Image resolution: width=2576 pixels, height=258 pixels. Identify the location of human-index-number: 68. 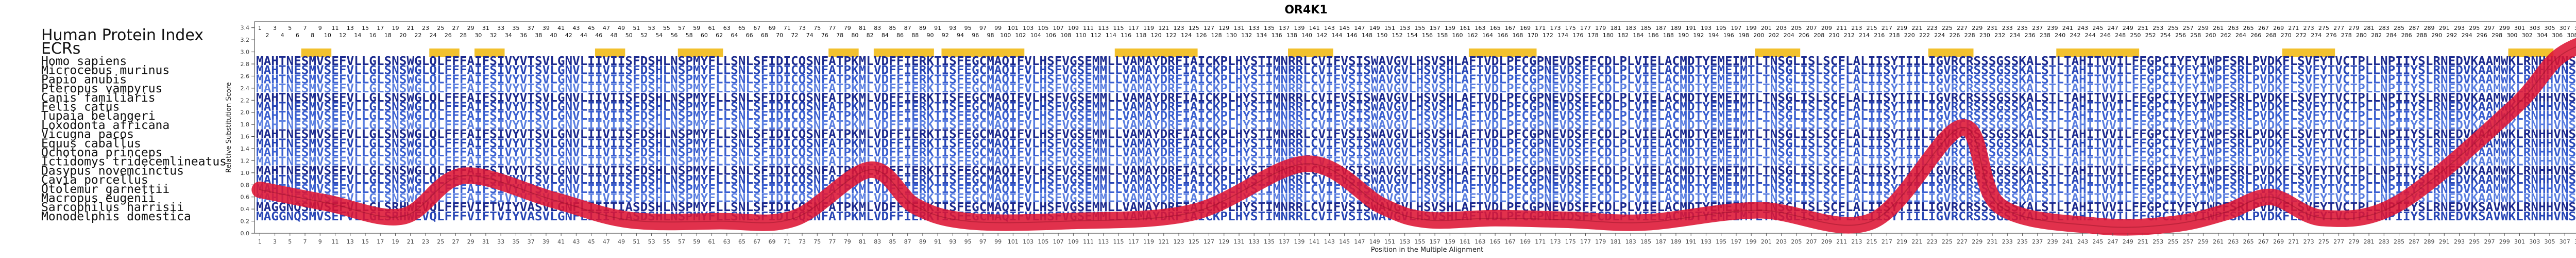
(764, 35).